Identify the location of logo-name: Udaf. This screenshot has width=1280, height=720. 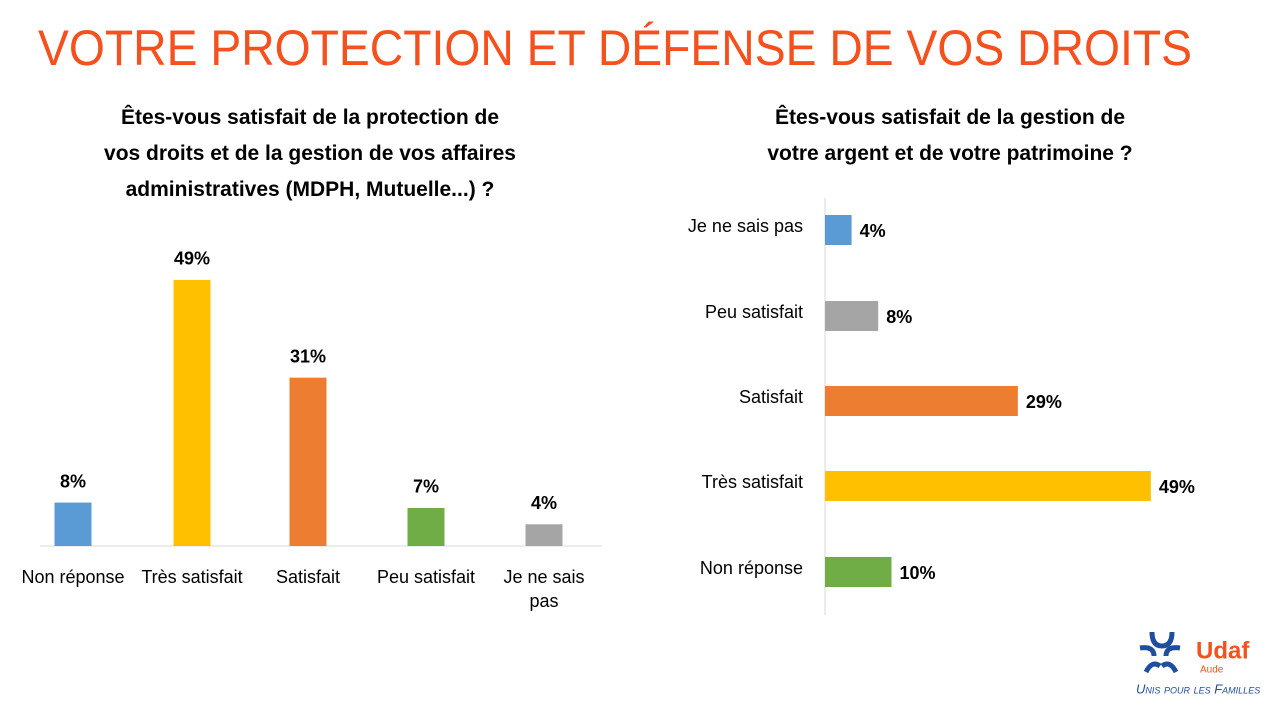
(1223, 650).